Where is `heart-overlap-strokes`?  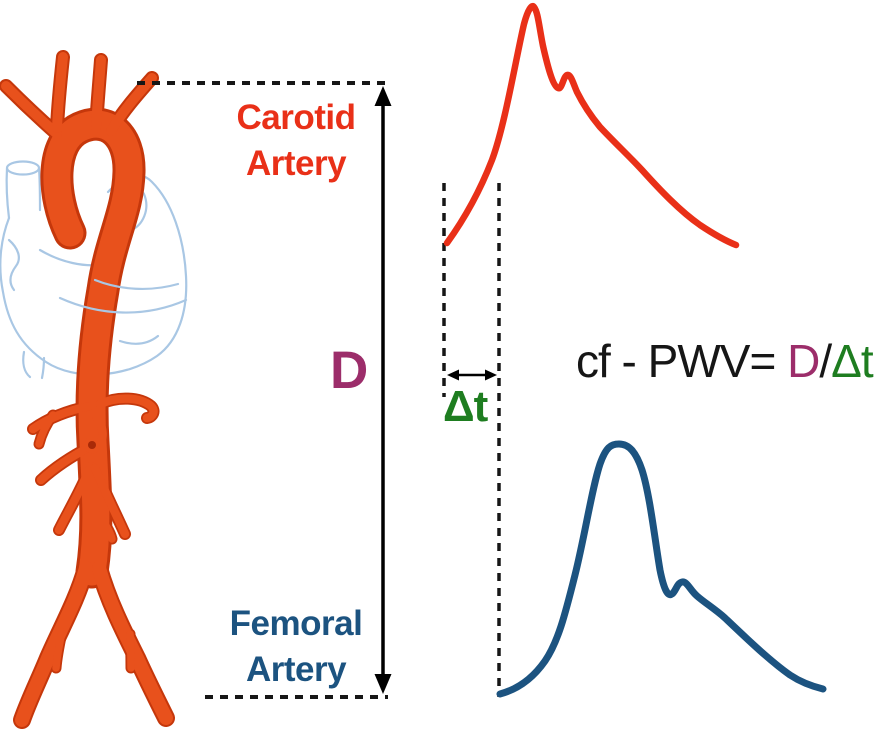 heart-overlap-strokes is located at coordinates (123, 296).